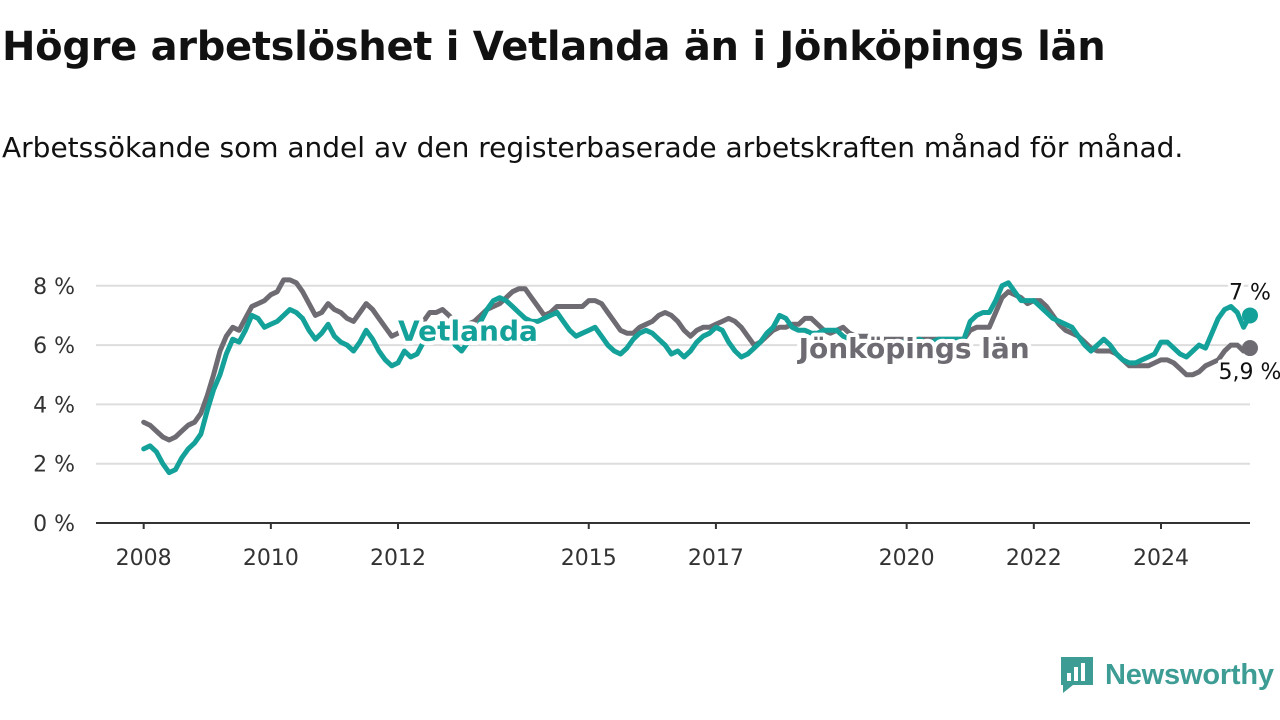 Image resolution: width=1280 pixels, height=720 pixels. I want to click on y-tick-label: 2 %, so click(54, 465).